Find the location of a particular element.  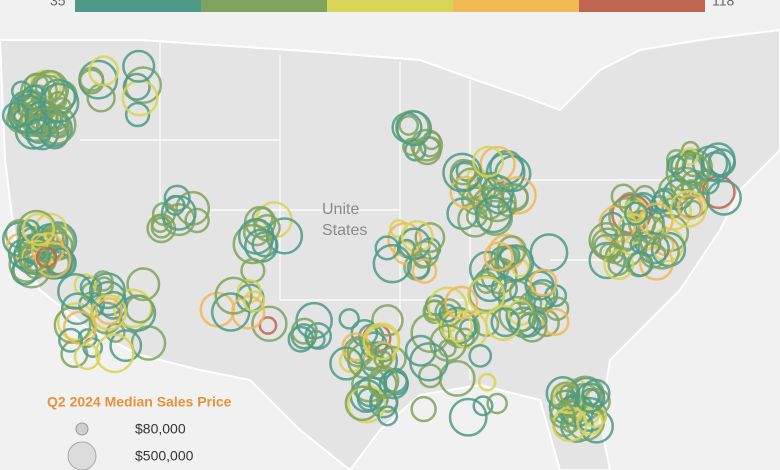

size-legend-title: Q2 2024 Median Sales Price is located at coordinates (139, 402).